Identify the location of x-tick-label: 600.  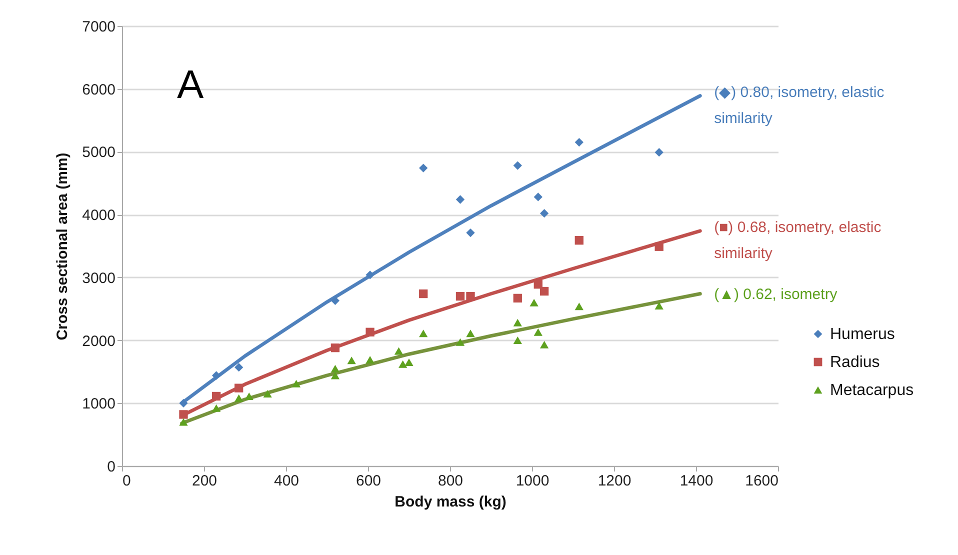
(369, 481).